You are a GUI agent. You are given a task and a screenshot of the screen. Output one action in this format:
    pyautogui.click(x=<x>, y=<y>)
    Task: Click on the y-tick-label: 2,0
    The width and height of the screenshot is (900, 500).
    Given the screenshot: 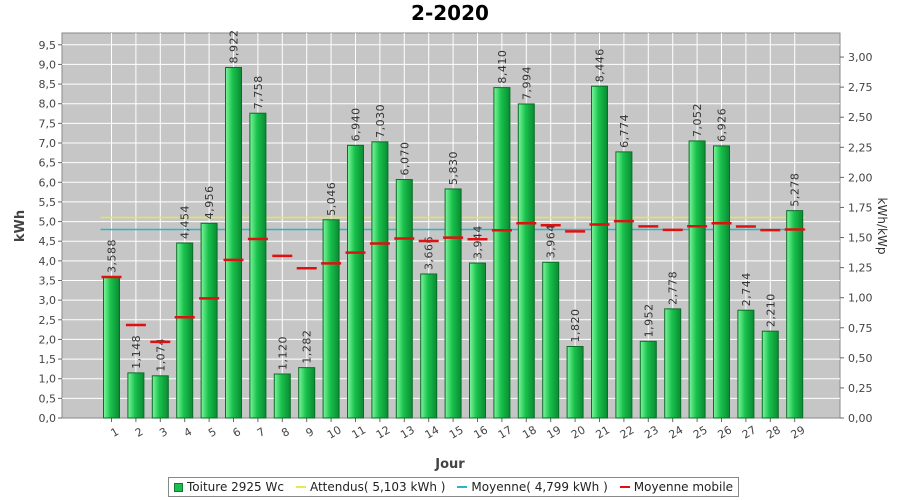 What is the action you would take?
    pyautogui.click(x=48, y=339)
    